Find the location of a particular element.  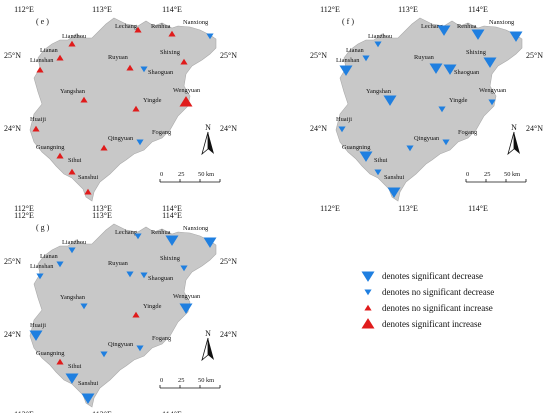

trend-marker-shaoguan is located at coordinates (450, 69).